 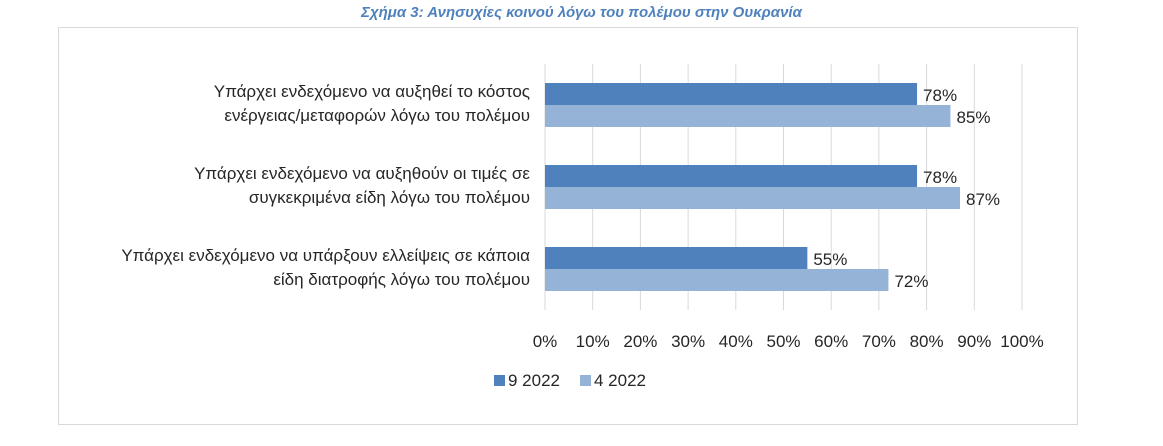 I want to click on x-tick-label: 90%, so click(x=974, y=341).